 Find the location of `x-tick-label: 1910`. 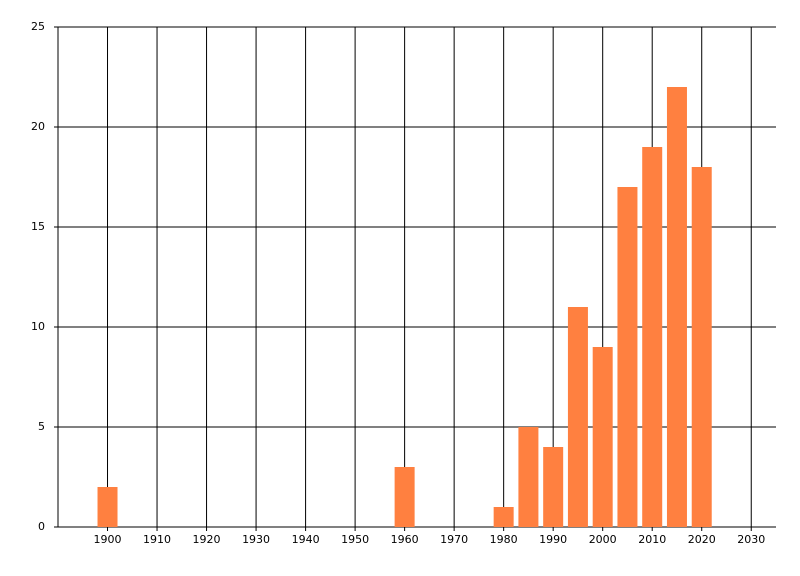

x-tick-label: 1910 is located at coordinates (157, 539).